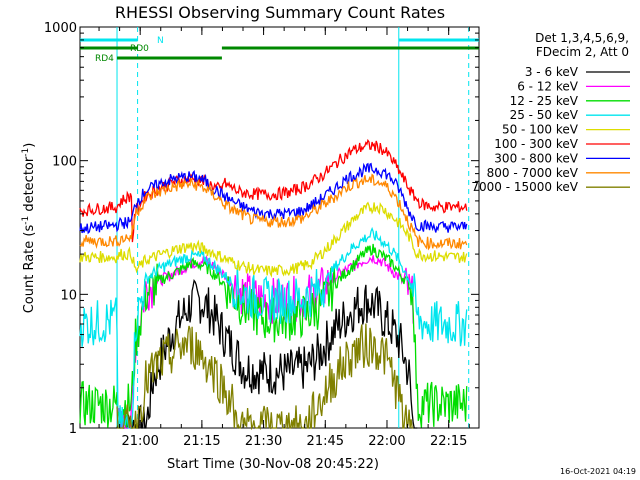 The height and width of the screenshot is (480, 640). Describe the element at coordinates (60, 28) in the screenshot. I see `y-tick-label: 1000` at that location.